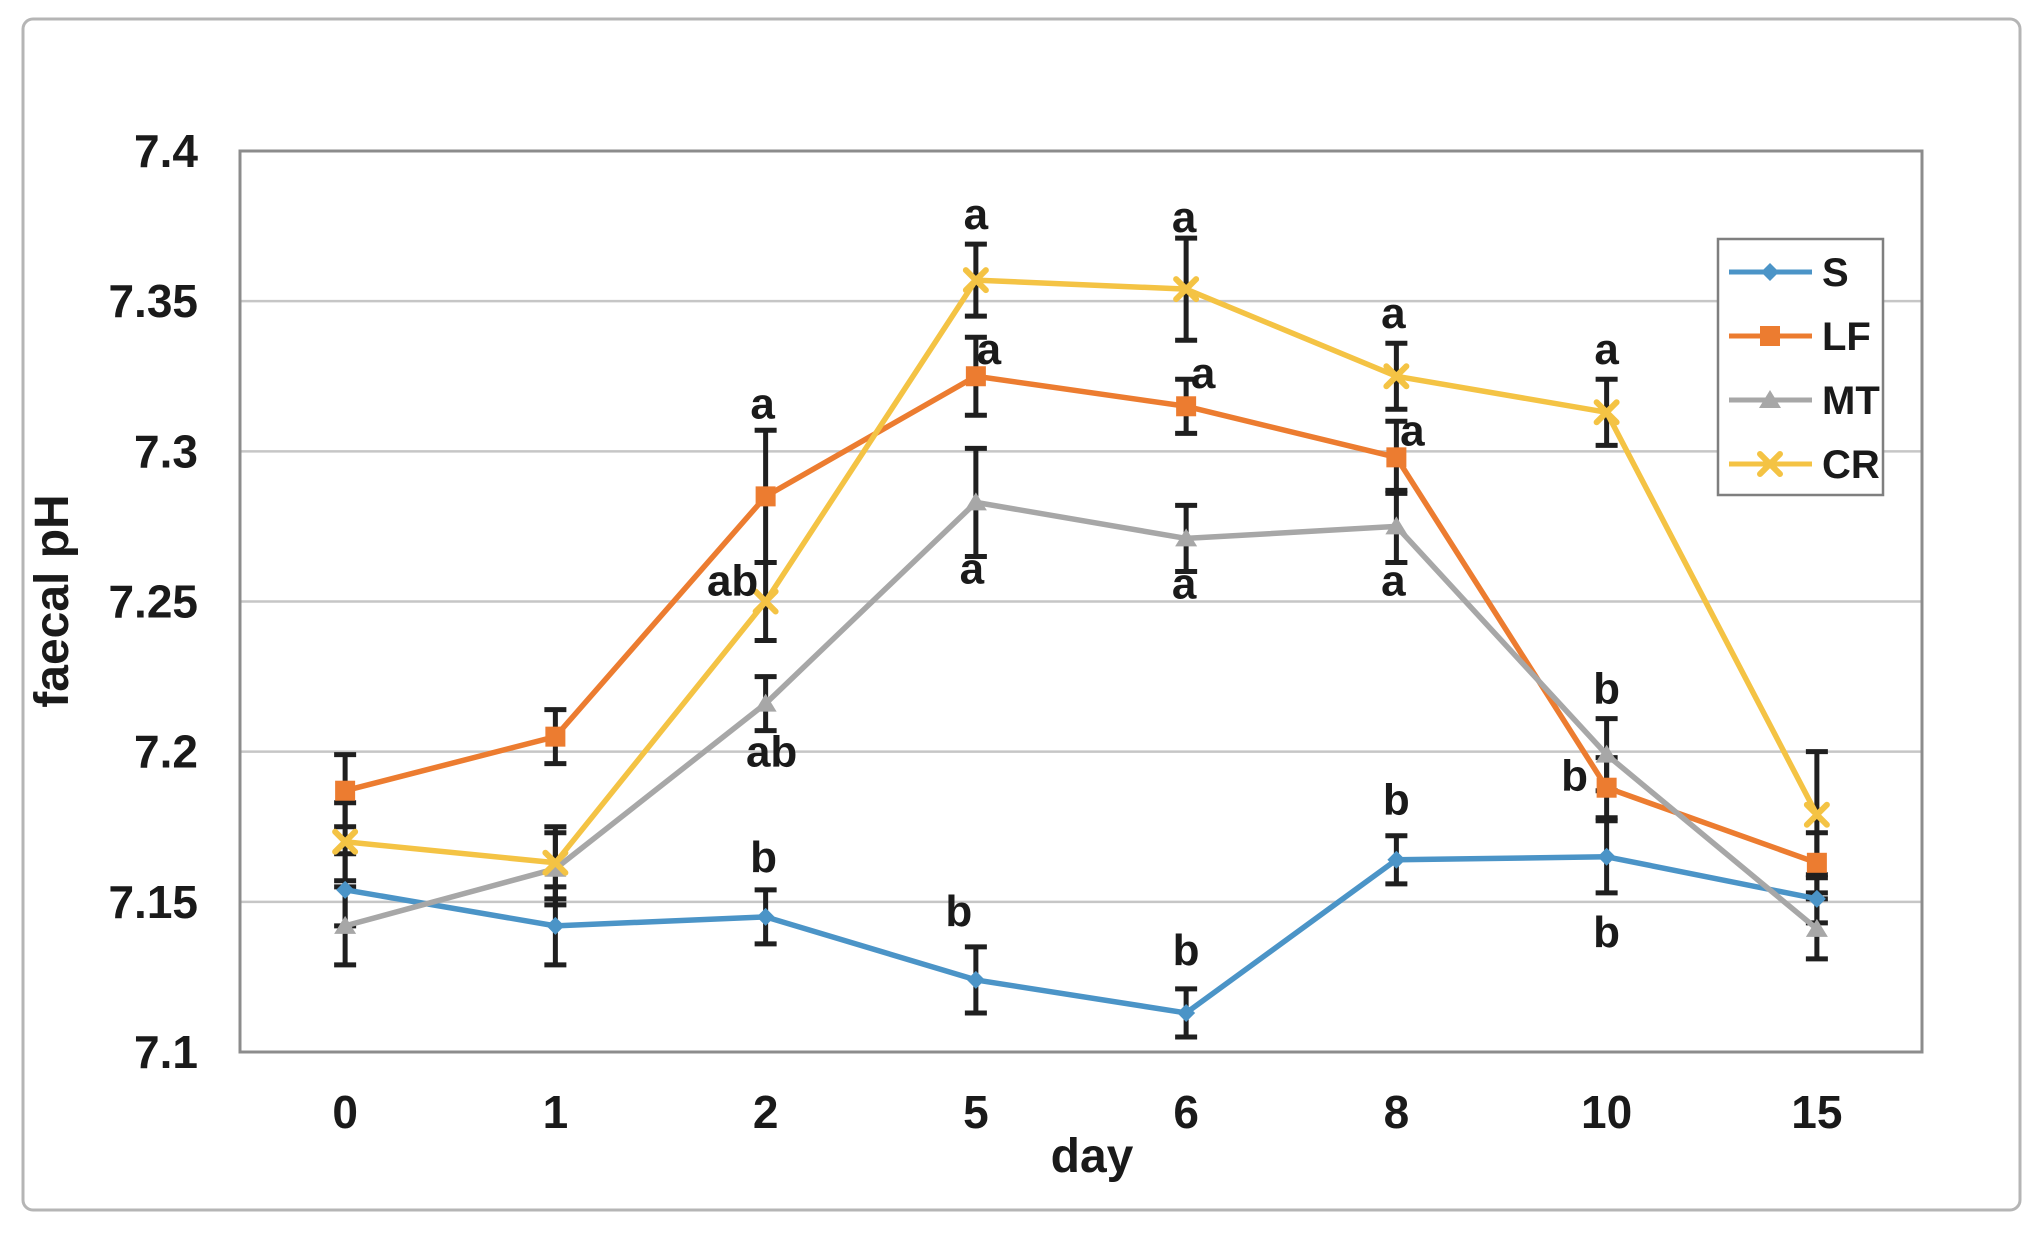  I want to click on x-tick-label: 15, so click(1816, 1112).